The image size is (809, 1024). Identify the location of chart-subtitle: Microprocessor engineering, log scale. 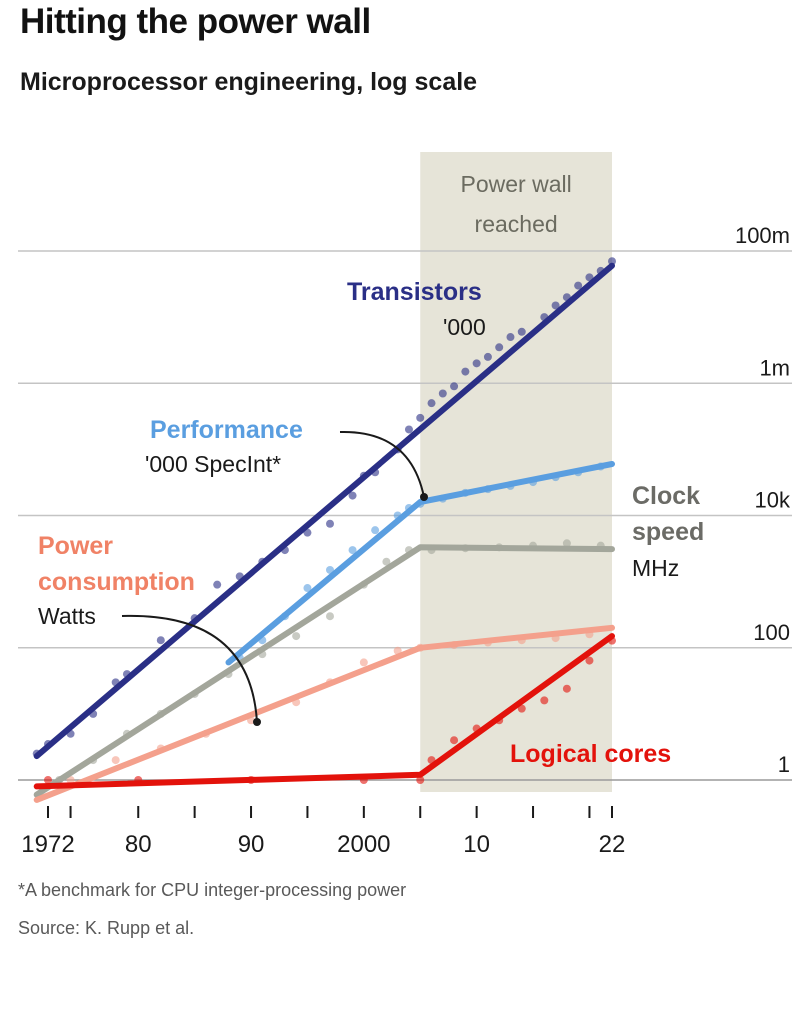
(249, 82).